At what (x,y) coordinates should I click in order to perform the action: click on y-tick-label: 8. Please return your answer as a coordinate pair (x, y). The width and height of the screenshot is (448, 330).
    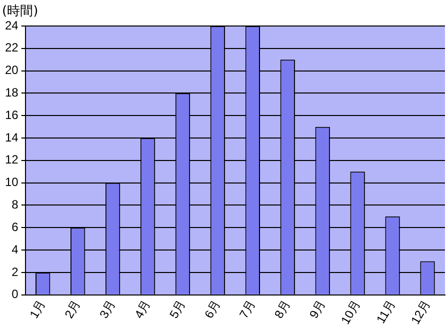
    Looking at the image, I should click on (15, 205).